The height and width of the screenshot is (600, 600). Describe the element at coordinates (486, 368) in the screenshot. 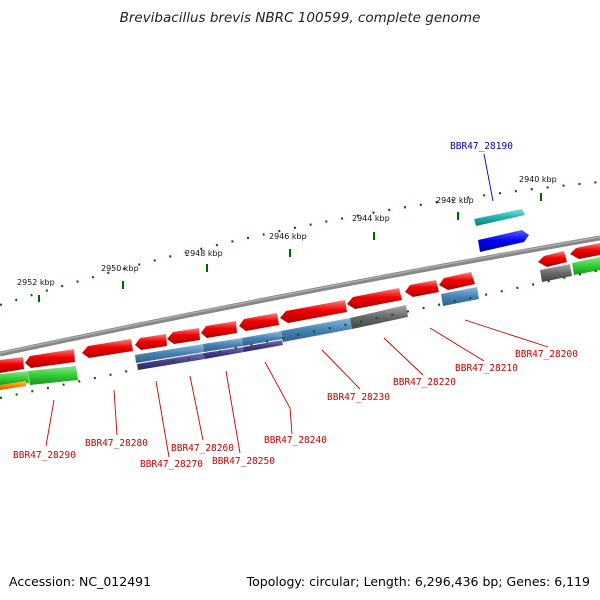

I see `gene-label: BBR47_28210` at that location.